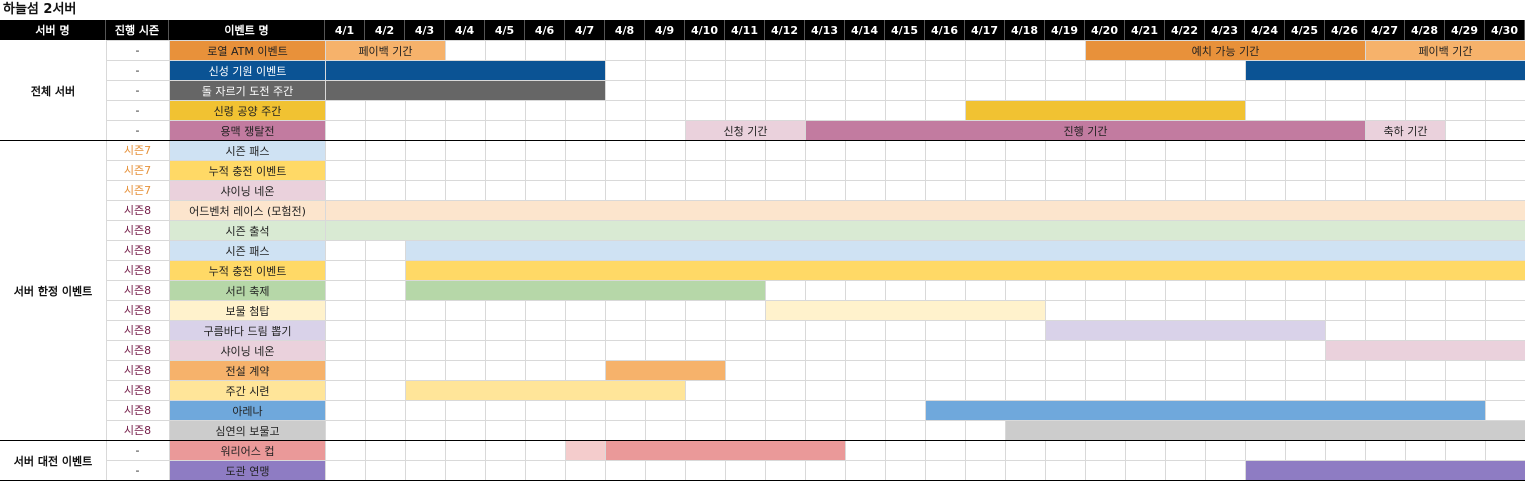  Describe the element at coordinates (545, 30) in the screenshot. I see `header-date: 4/6` at that location.